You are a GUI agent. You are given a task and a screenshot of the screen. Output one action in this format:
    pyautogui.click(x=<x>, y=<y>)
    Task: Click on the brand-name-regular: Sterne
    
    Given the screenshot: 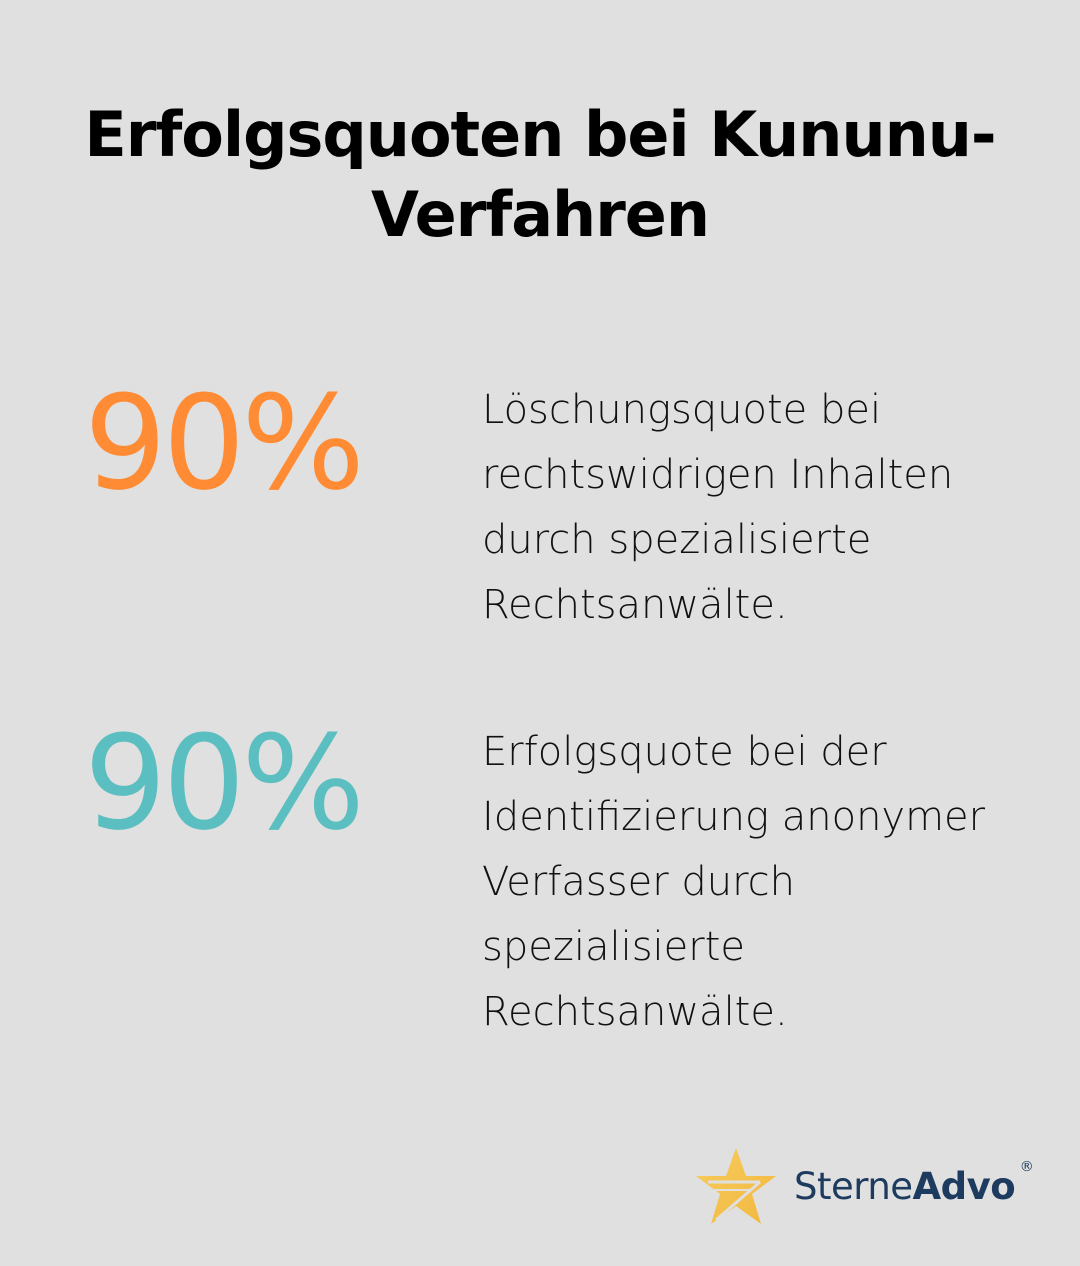 What is the action you would take?
    pyautogui.click(x=853, y=1186)
    